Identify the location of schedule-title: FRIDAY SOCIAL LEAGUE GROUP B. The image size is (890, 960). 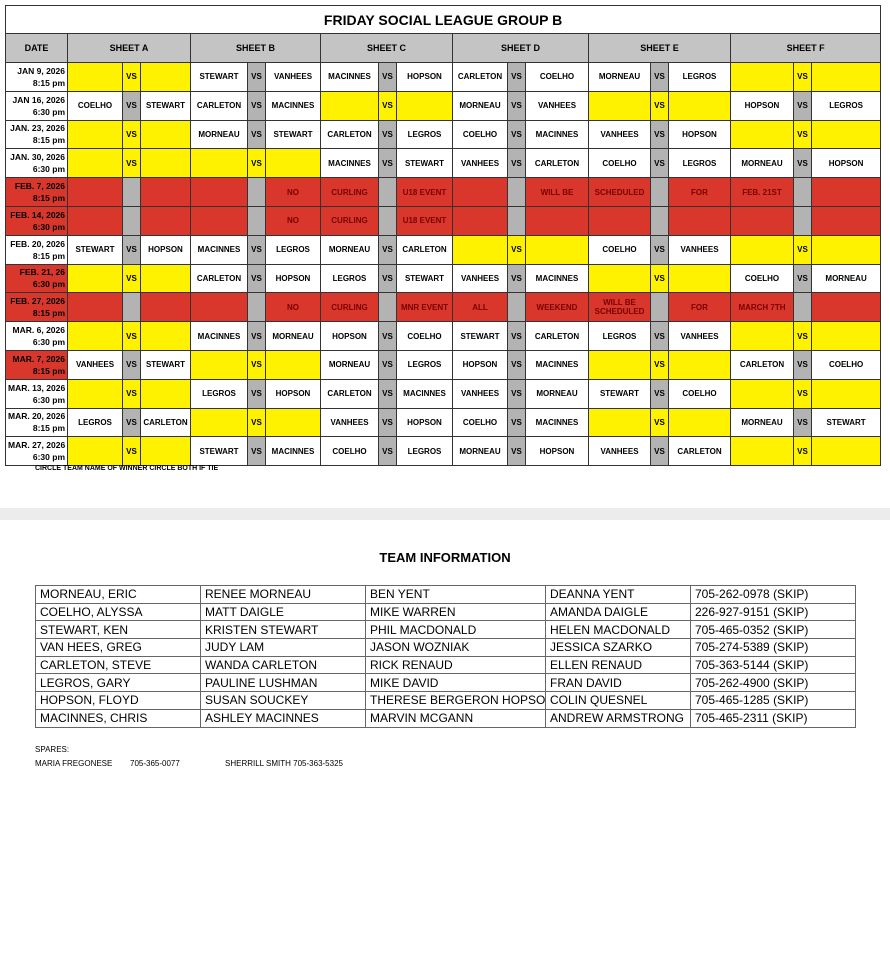
(443, 19).